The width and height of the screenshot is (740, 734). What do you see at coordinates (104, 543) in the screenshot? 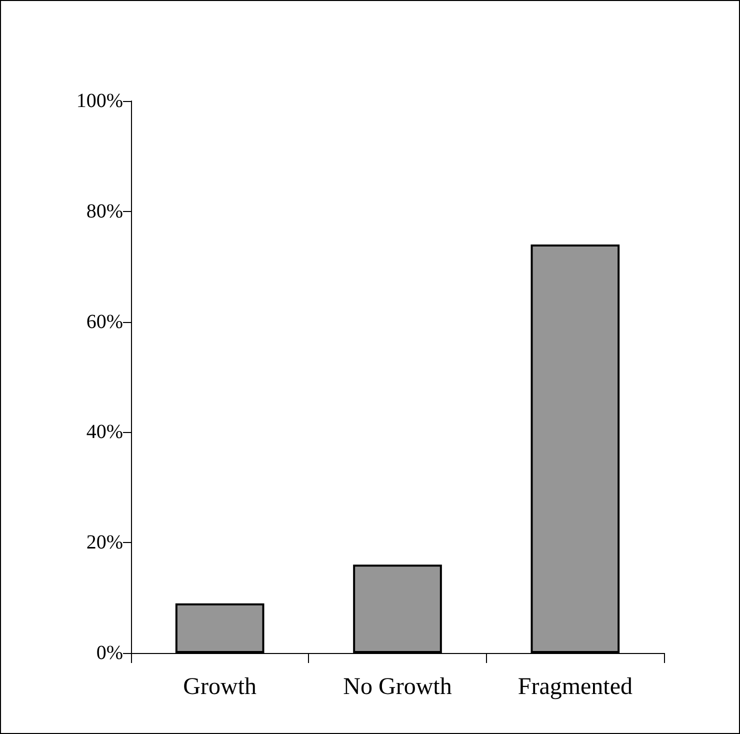
I see `y-tick-label: 20%` at bounding box center [104, 543].